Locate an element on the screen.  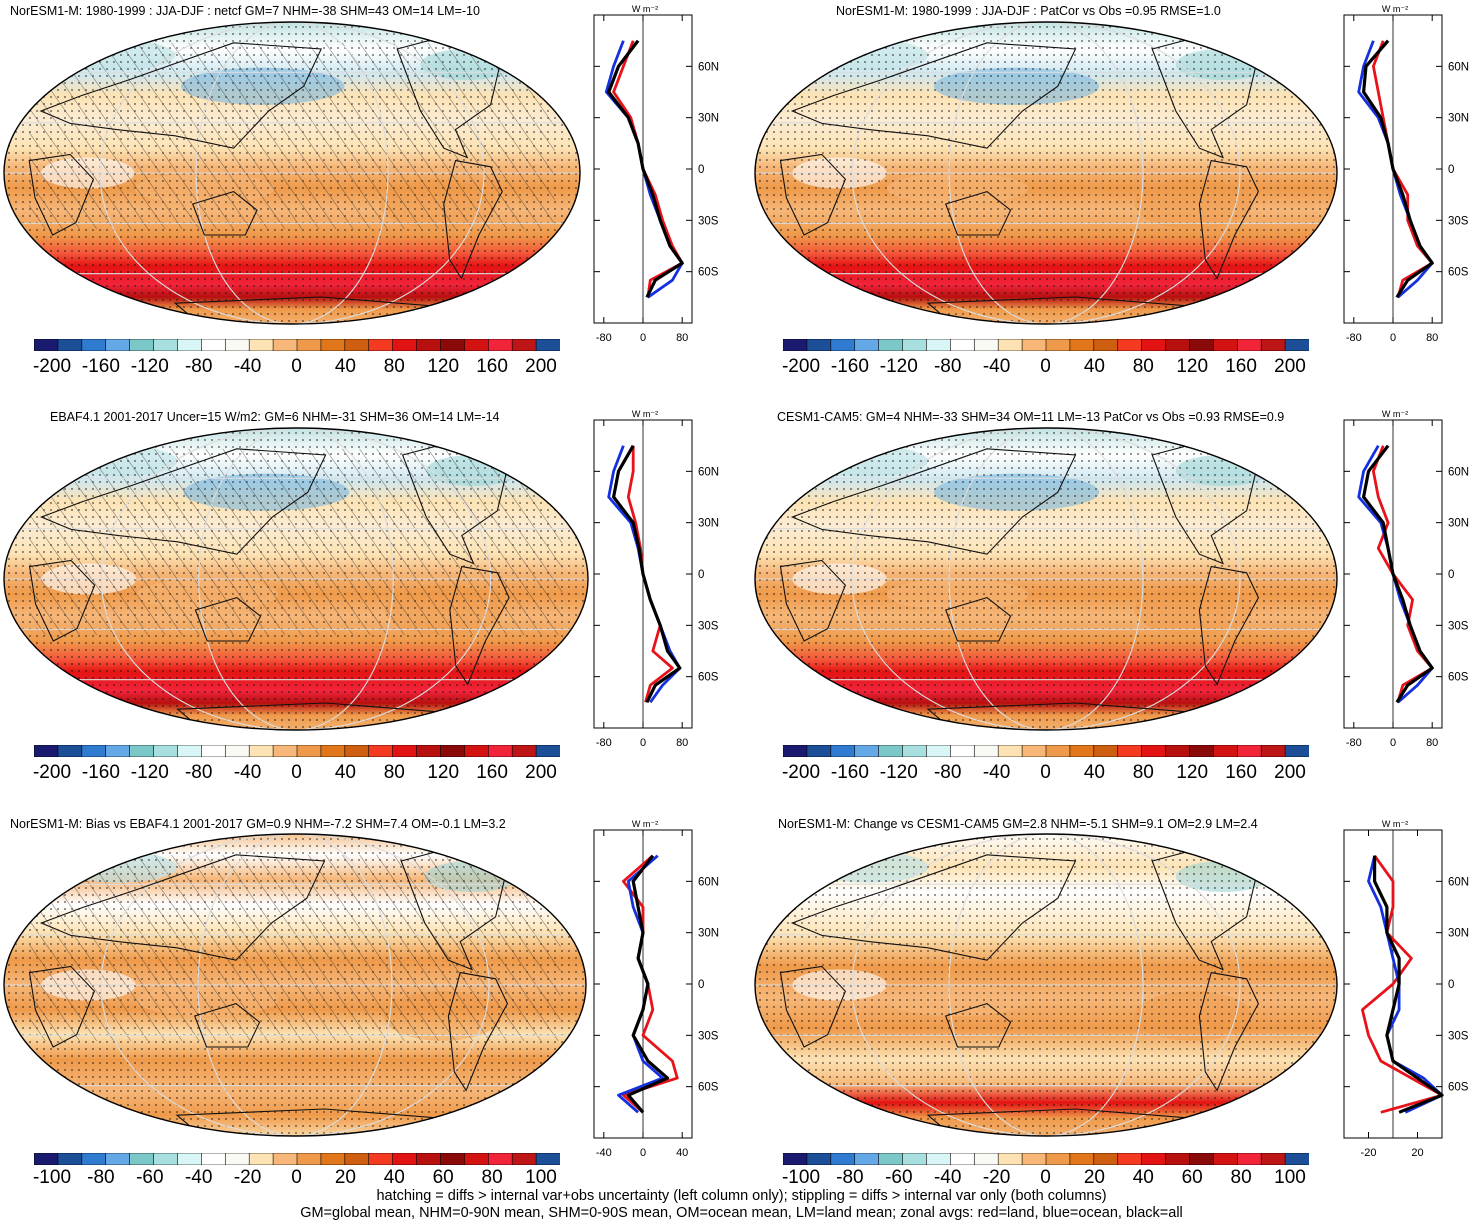
colorbar-tick-label: -100 is located at coordinates (801, 1177).